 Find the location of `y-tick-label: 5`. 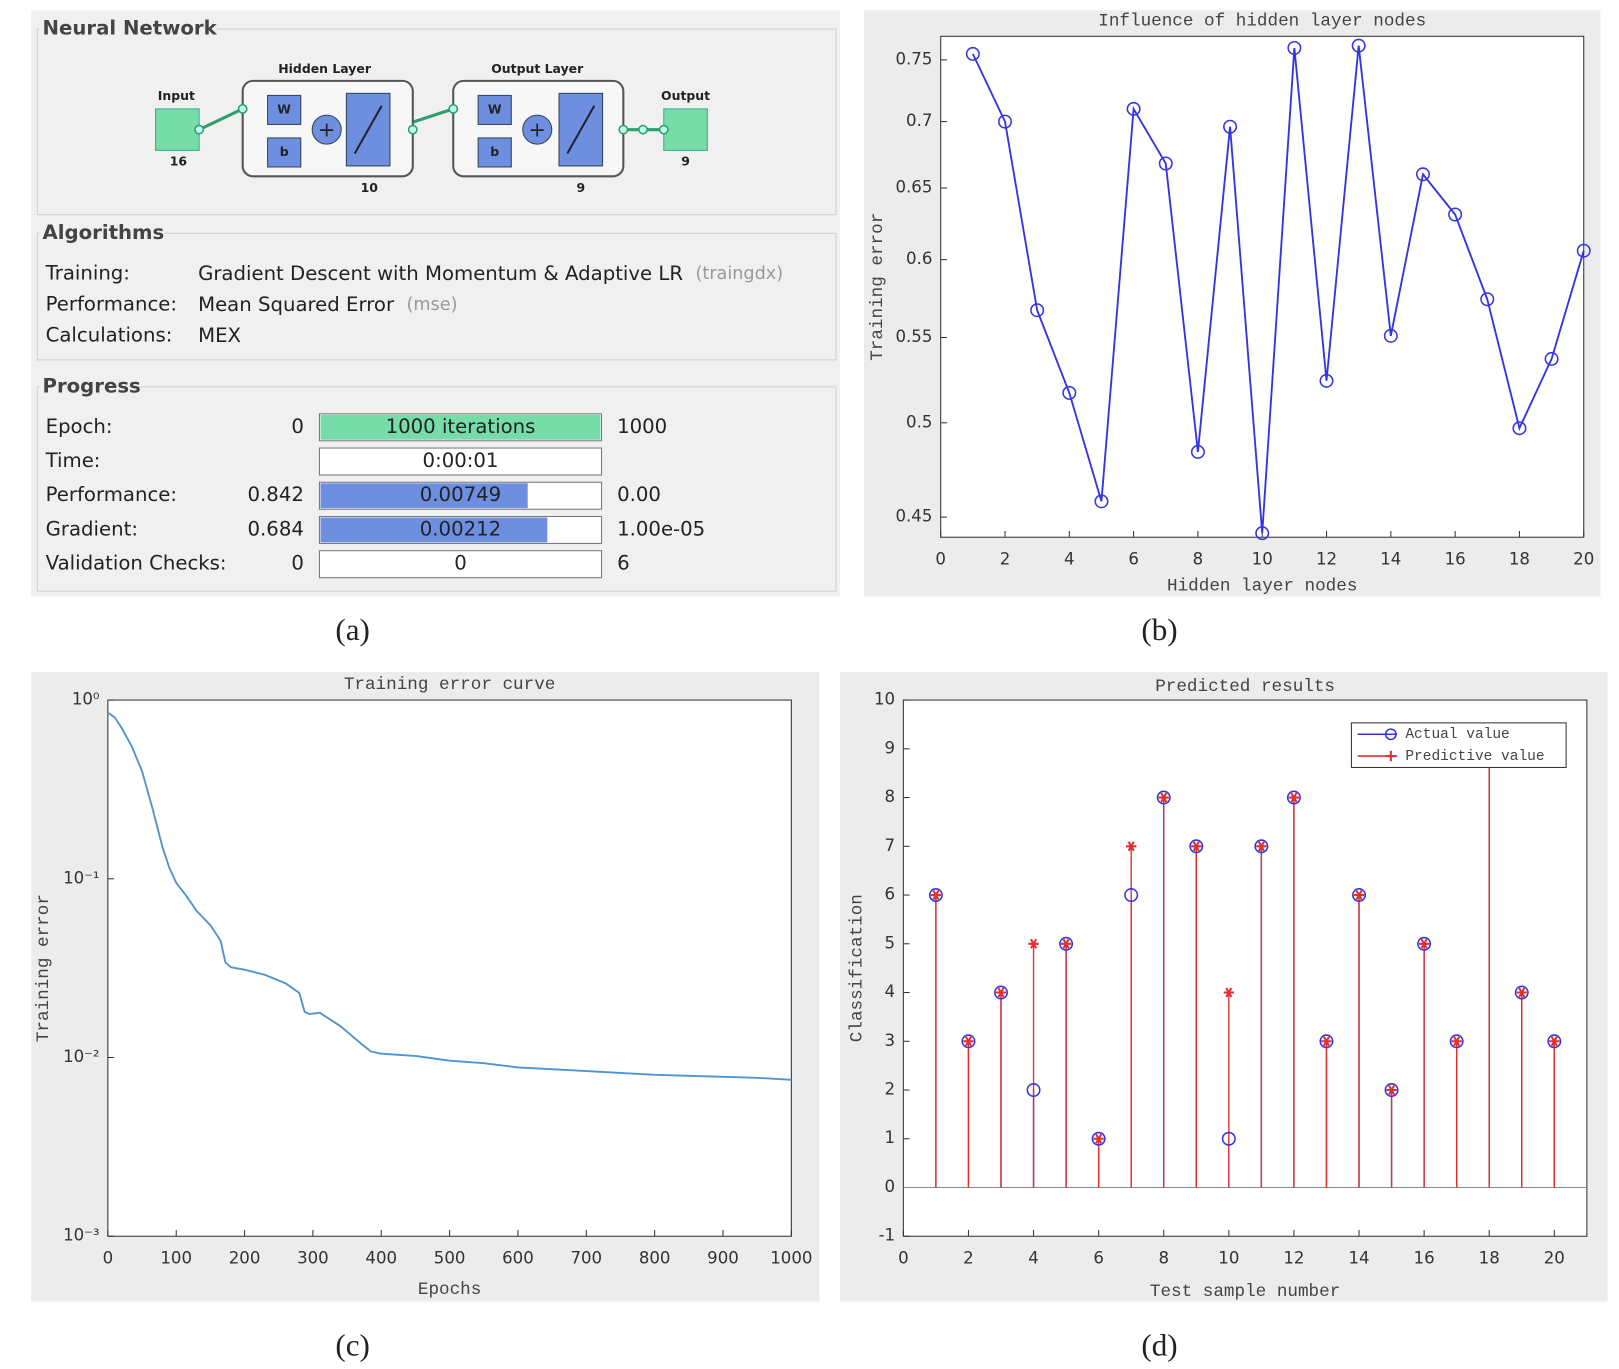

y-tick-label: 5 is located at coordinates (890, 942).